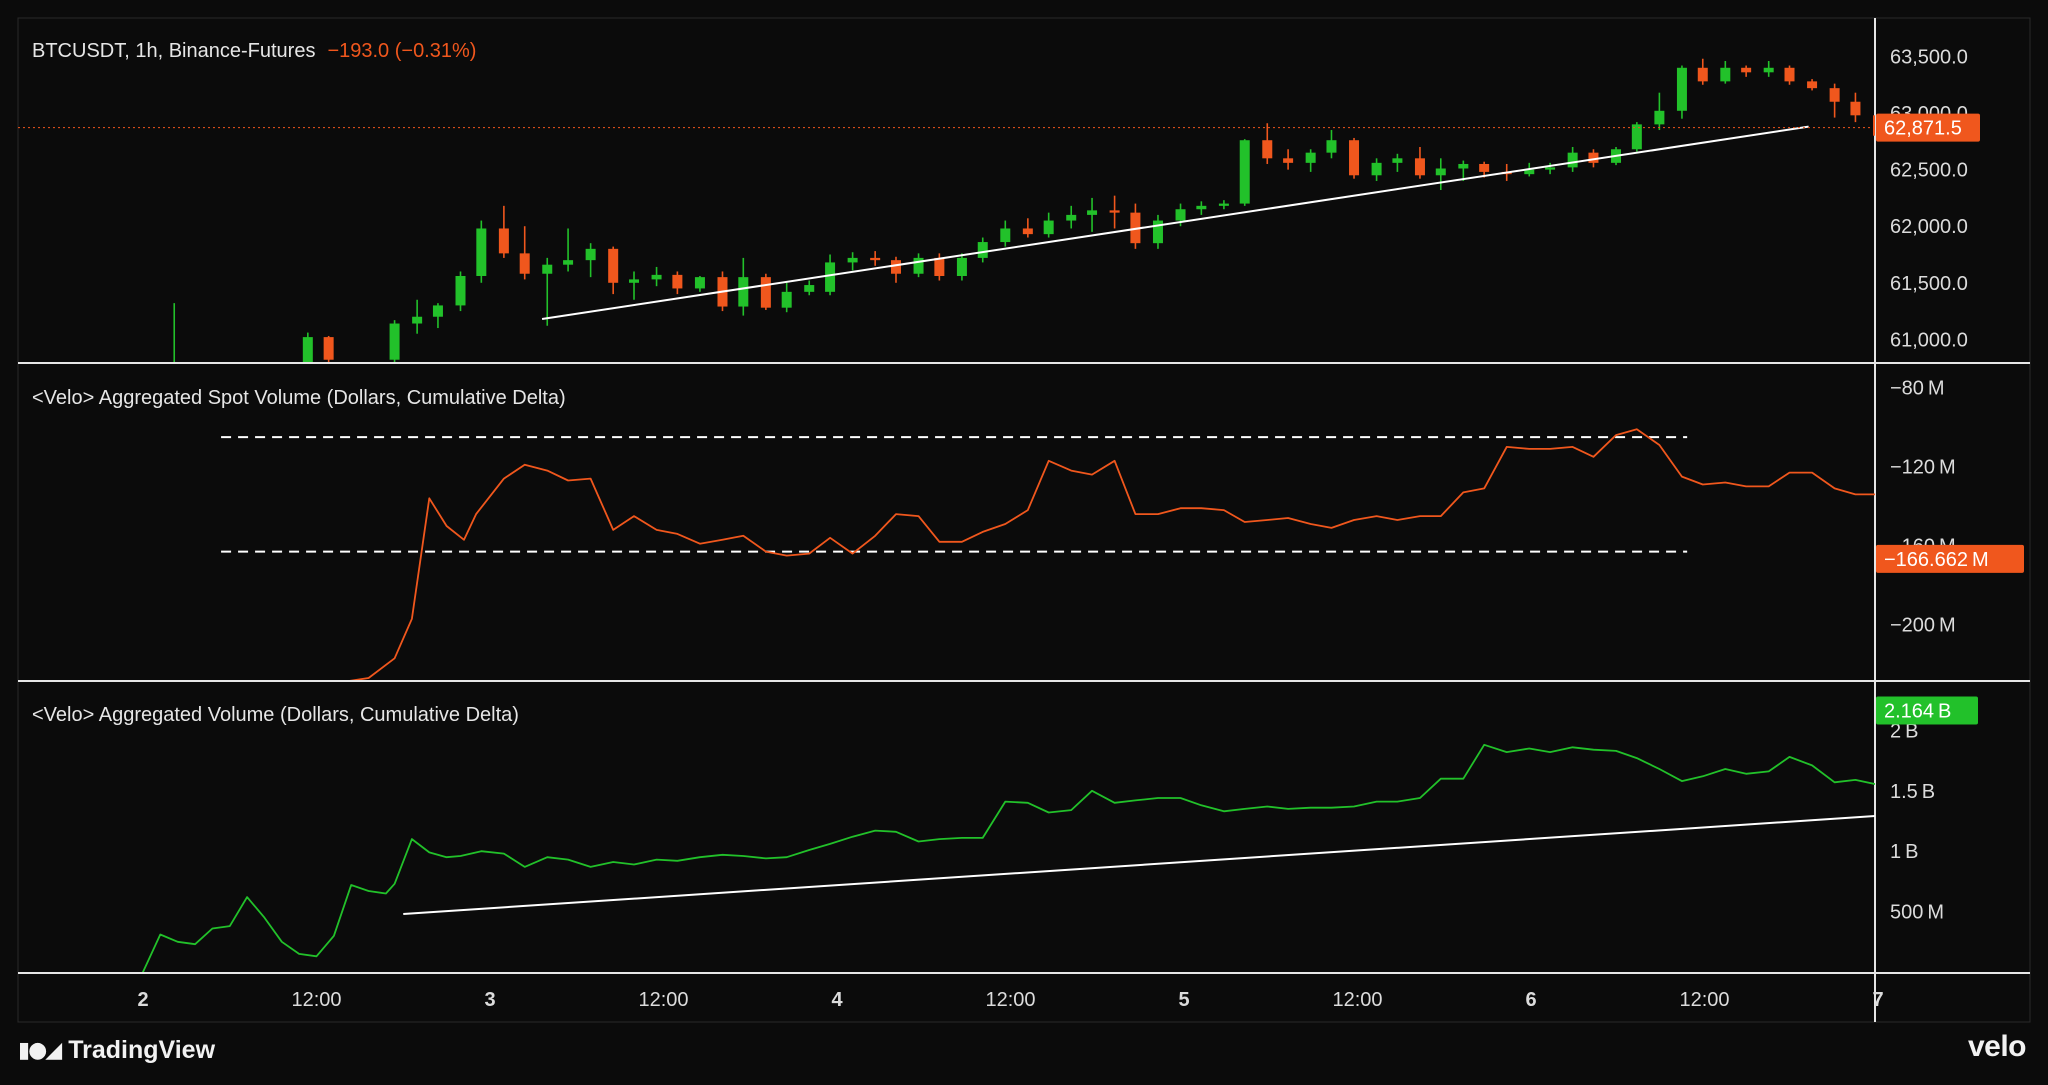  Describe the element at coordinates (1936, 560) in the screenshot. I see `last-value-label: −166.662 M` at that location.